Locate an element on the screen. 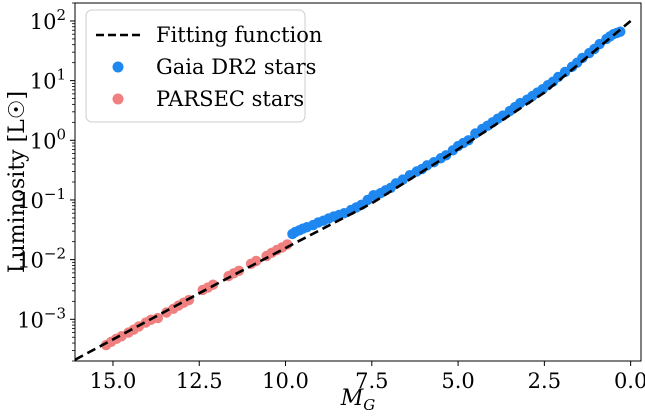  x-tick-label-0: 15.0 is located at coordinates (113, 381).